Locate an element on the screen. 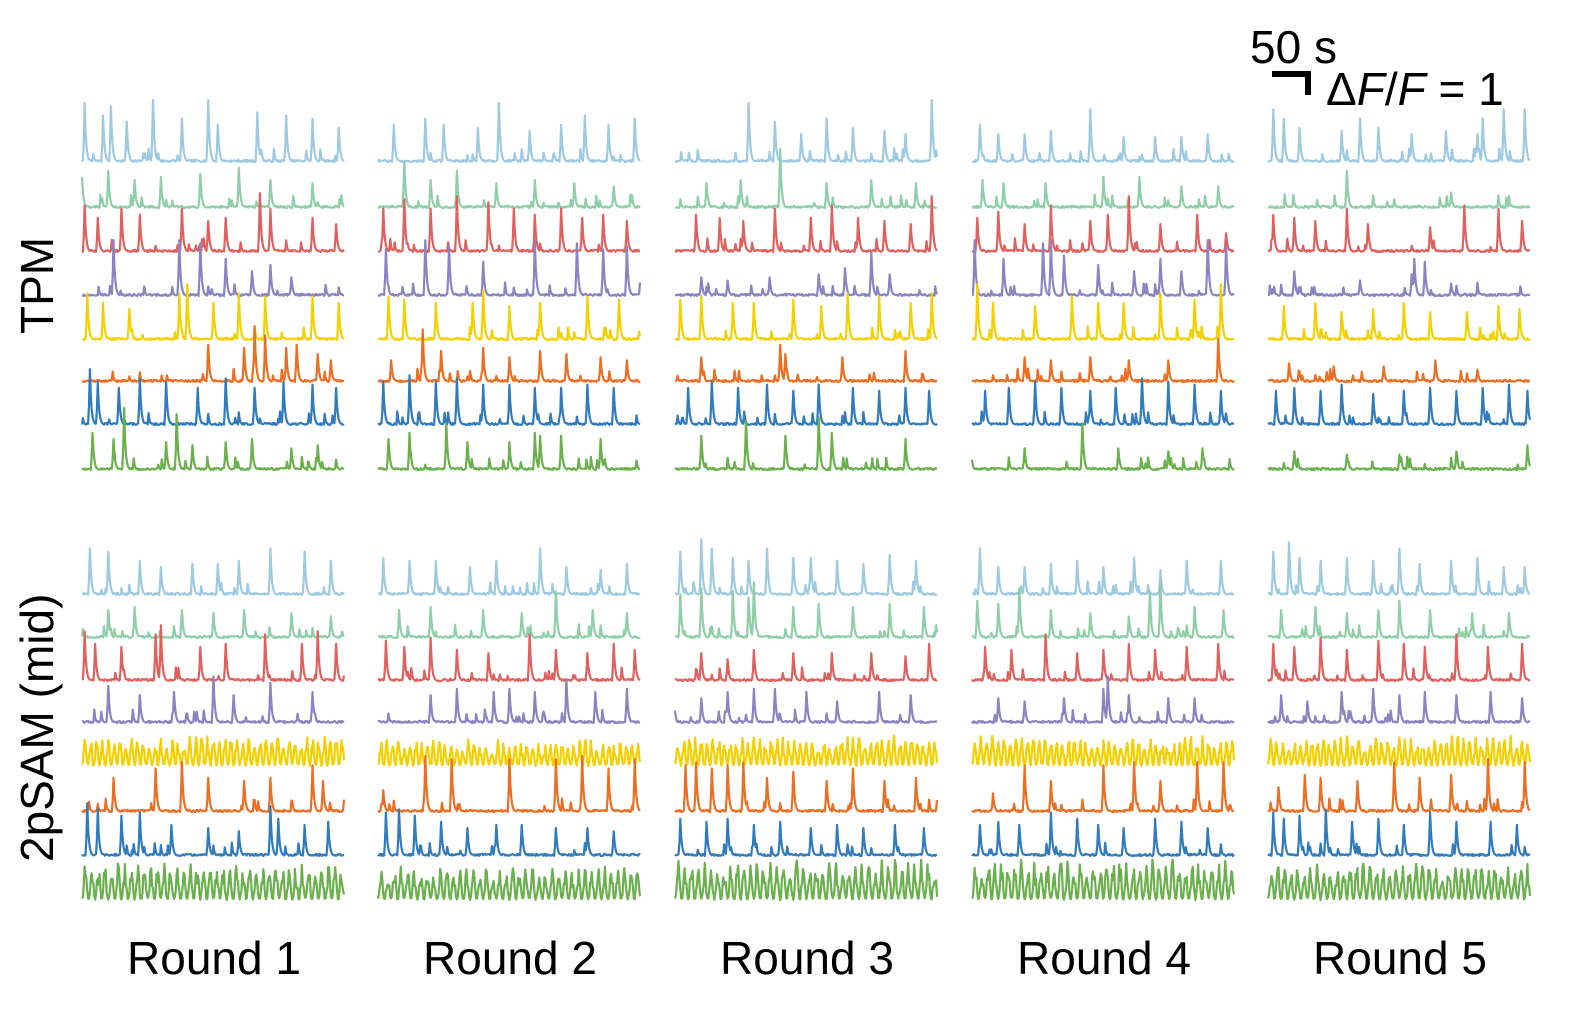 This screenshot has width=1589, height=1010. trace-tpm-round1-neuron2 is located at coordinates (212, 188).